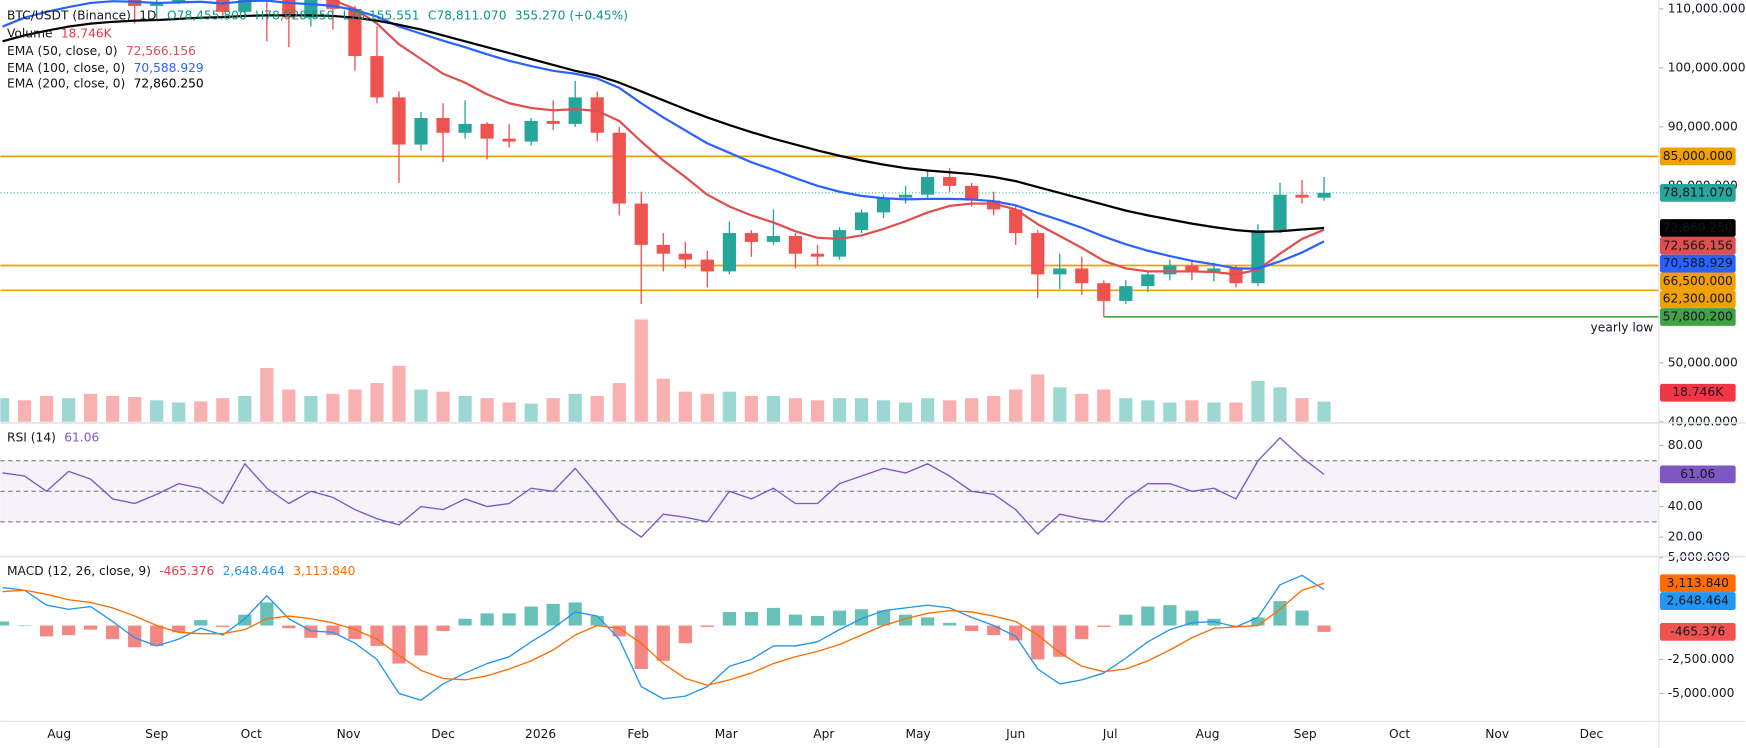 This screenshot has height=748, width=1746. Describe the element at coordinates (66, 67) in the screenshot. I see `ema-name: EMA (100, close, 0)` at that location.